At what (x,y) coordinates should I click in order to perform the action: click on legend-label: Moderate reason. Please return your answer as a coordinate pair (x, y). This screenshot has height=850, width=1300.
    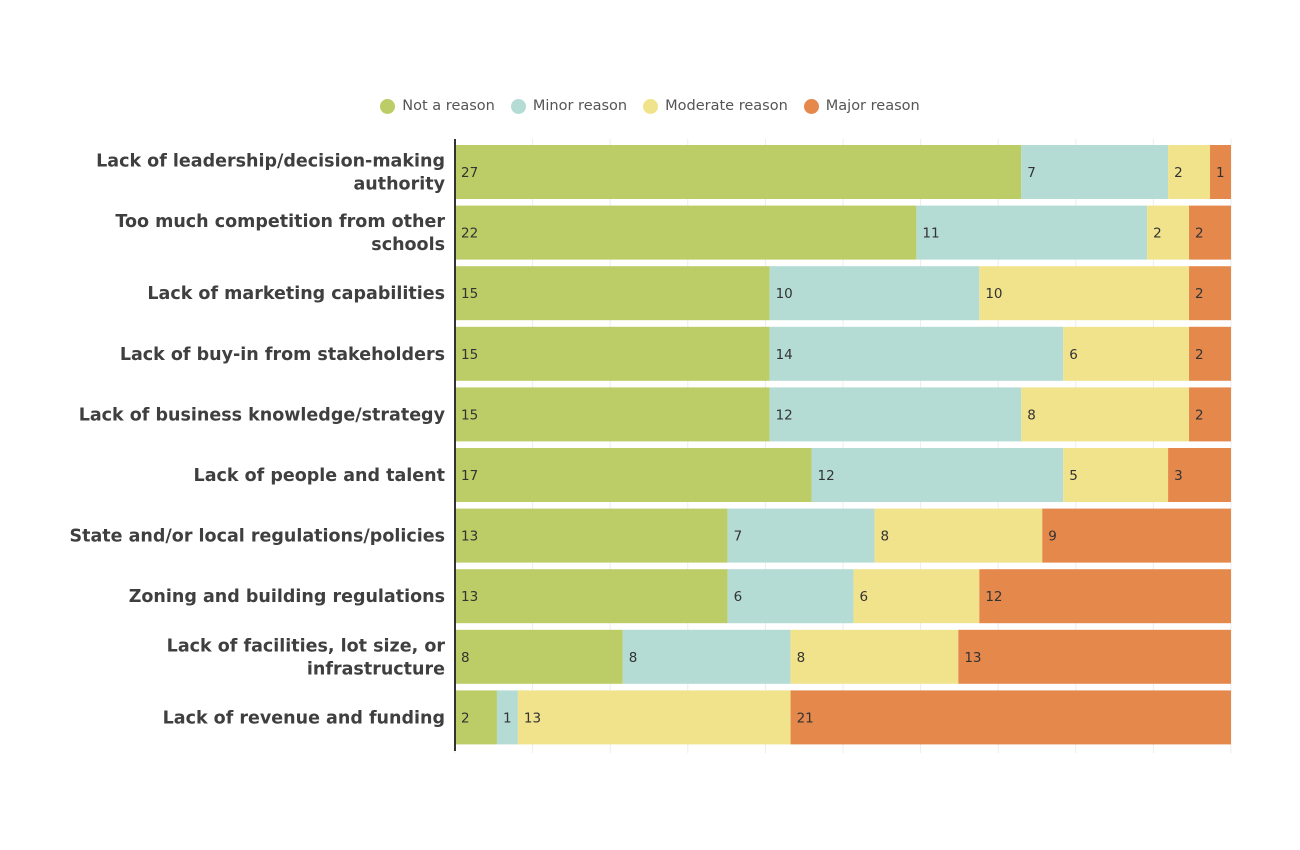
    Looking at the image, I should click on (726, 106).